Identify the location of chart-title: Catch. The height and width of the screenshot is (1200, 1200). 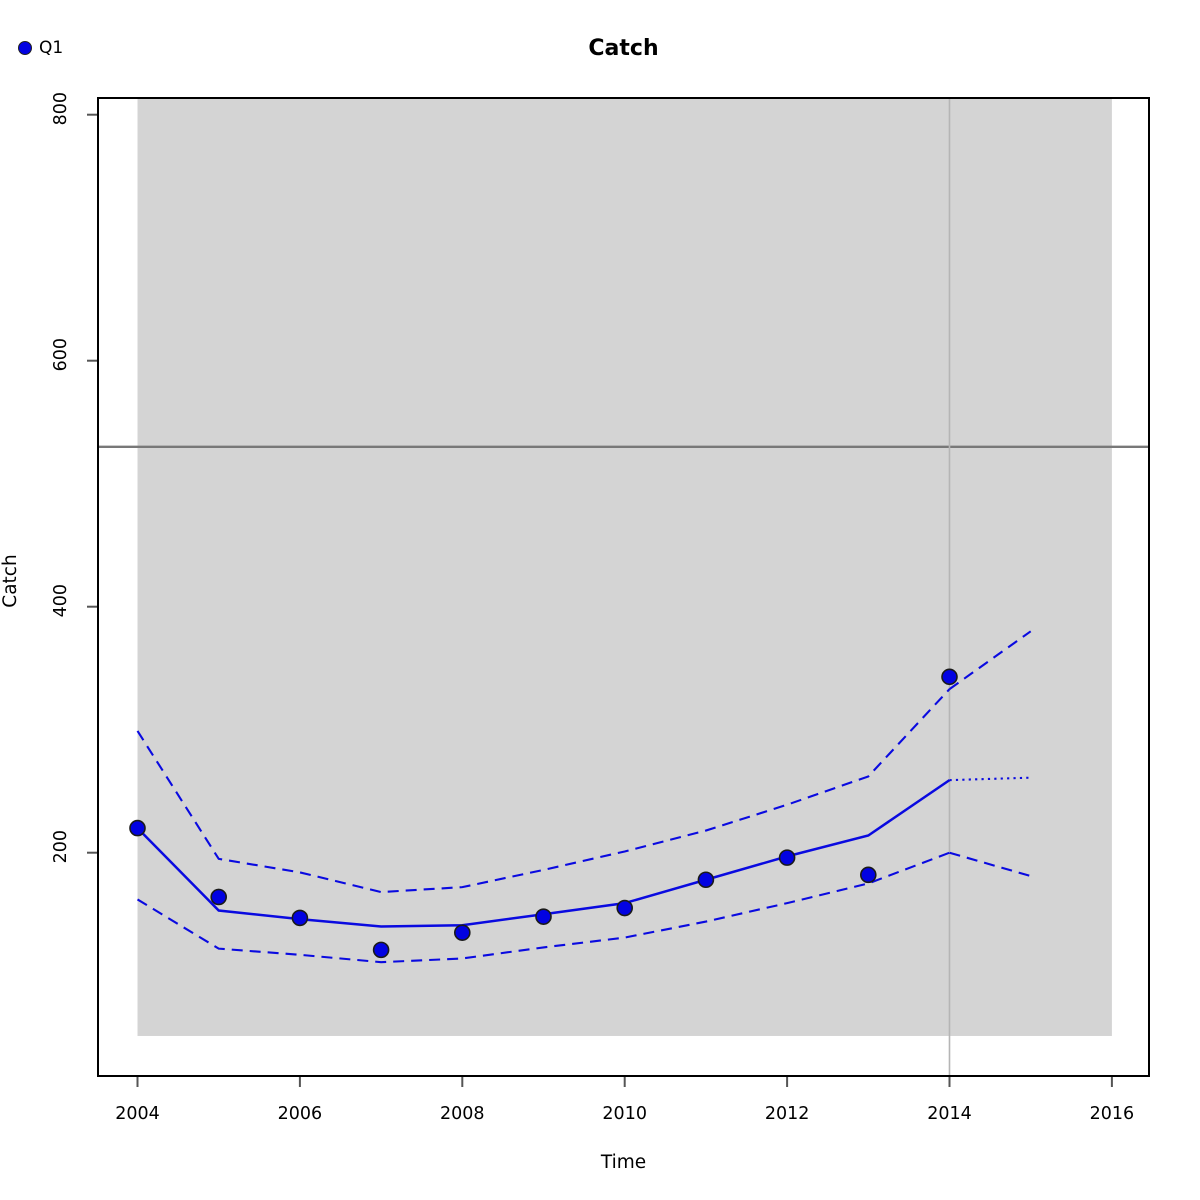
(623, 48).